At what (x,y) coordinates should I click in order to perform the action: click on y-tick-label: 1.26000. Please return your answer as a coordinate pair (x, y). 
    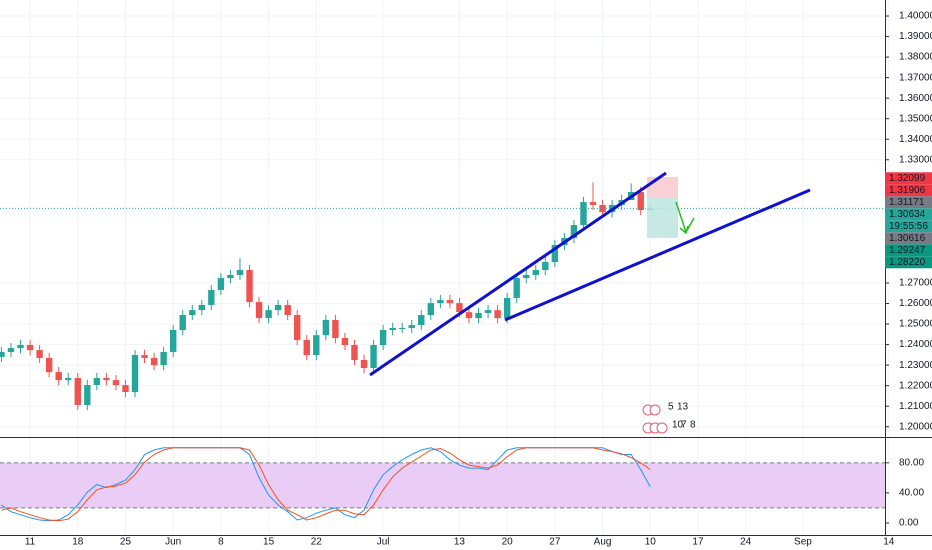
    Looking at the image, I should click on (915, 303).